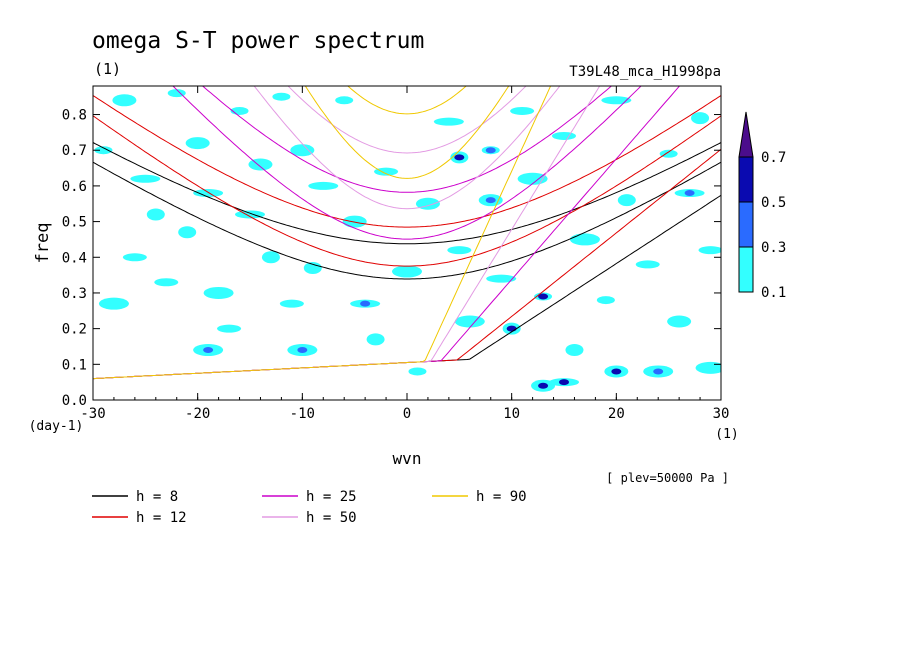 This screenshot has width=904, height=654. I want to click on legend-label: h = 25, so click(331, 497).